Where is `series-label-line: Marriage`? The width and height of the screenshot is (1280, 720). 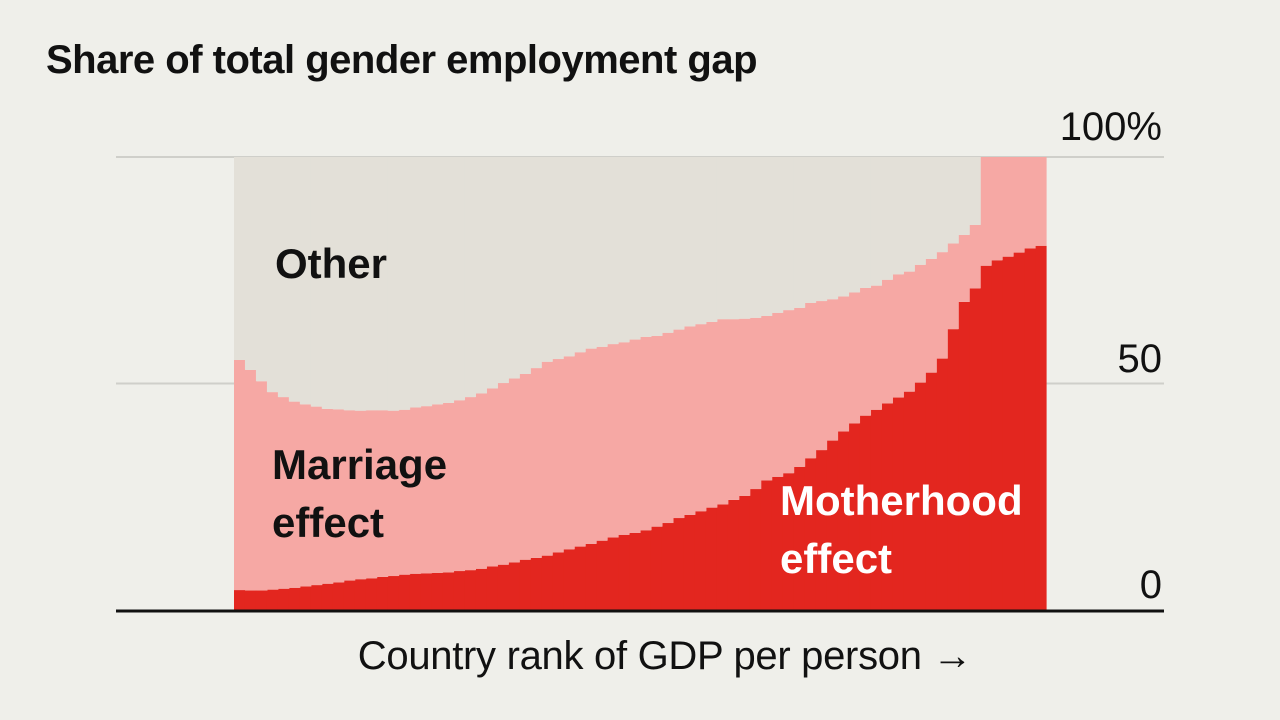
series-label-line: Marriage is located at coordinates (359, 464).